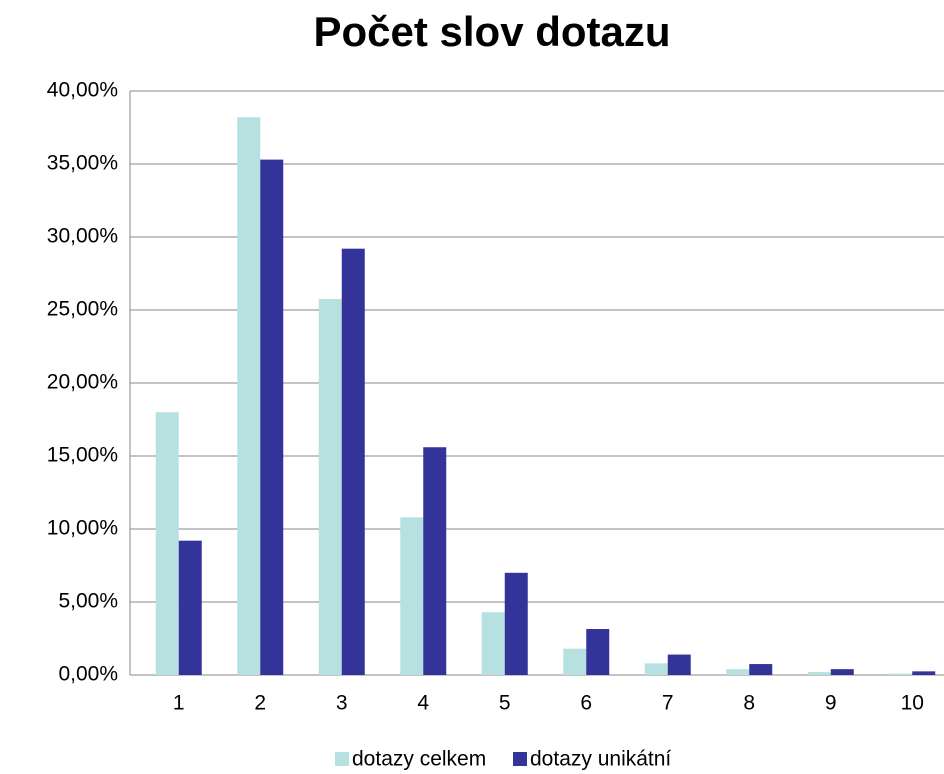 This screenshot has height=774, width=944. I want to click on y-tick-label: 20,00%, so click(82, 382).